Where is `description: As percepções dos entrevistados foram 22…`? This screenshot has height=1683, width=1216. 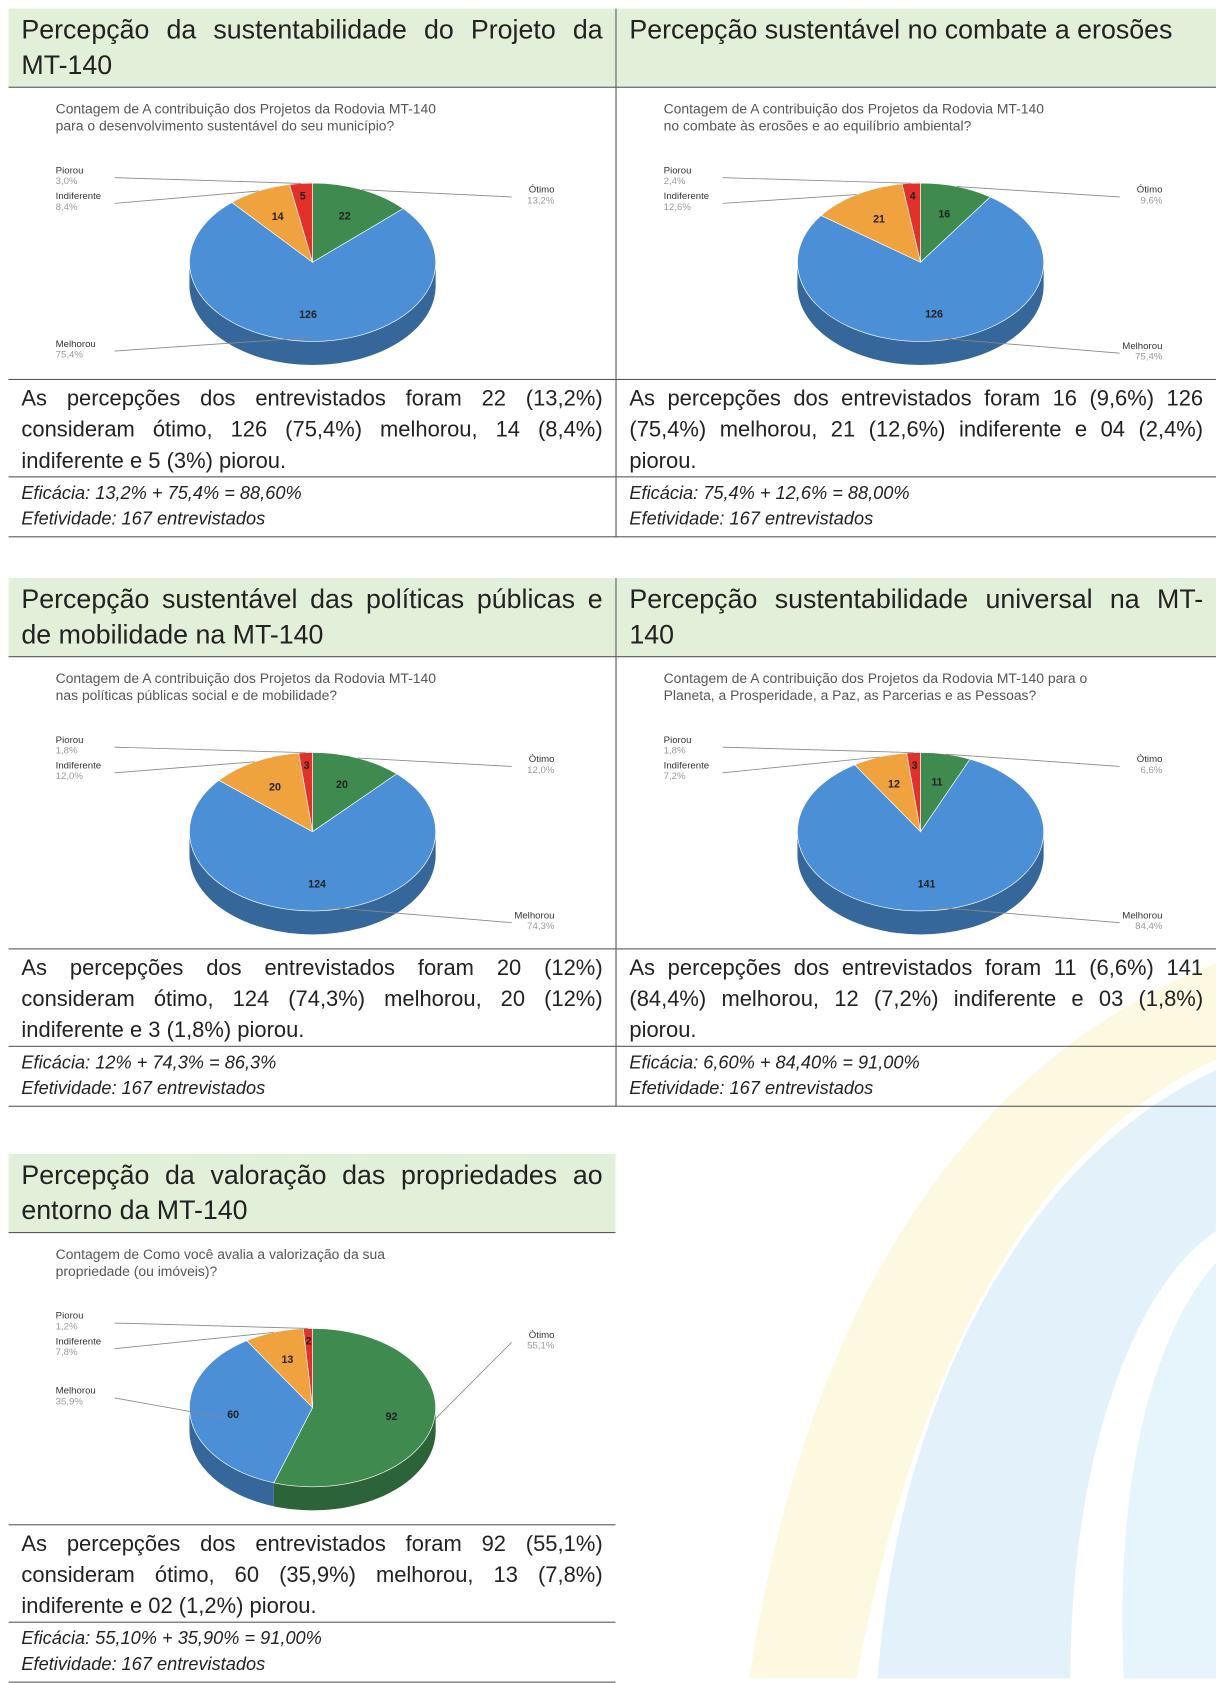
description: As percepções dos entrevistados foram 22… is located at coordinates (312, 428).